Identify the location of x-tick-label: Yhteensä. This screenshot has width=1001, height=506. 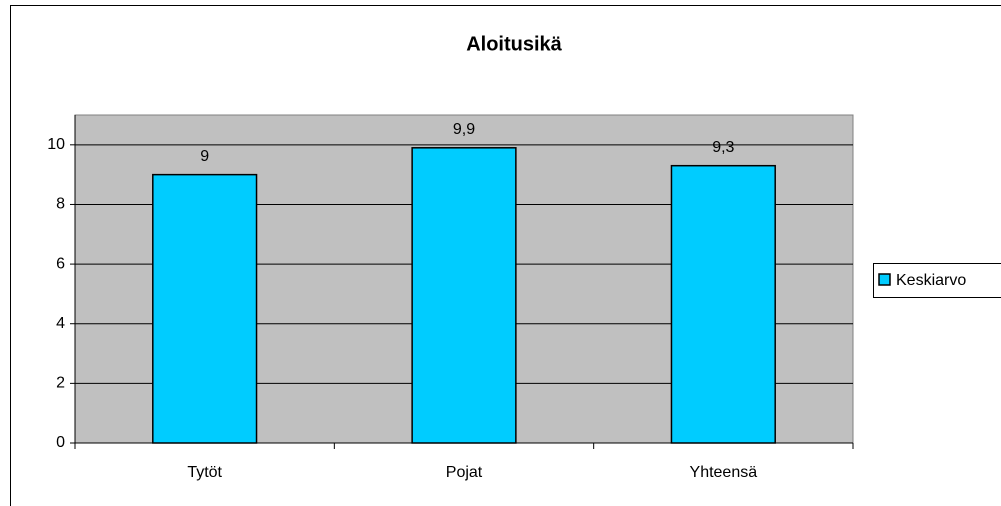
(724, 472).